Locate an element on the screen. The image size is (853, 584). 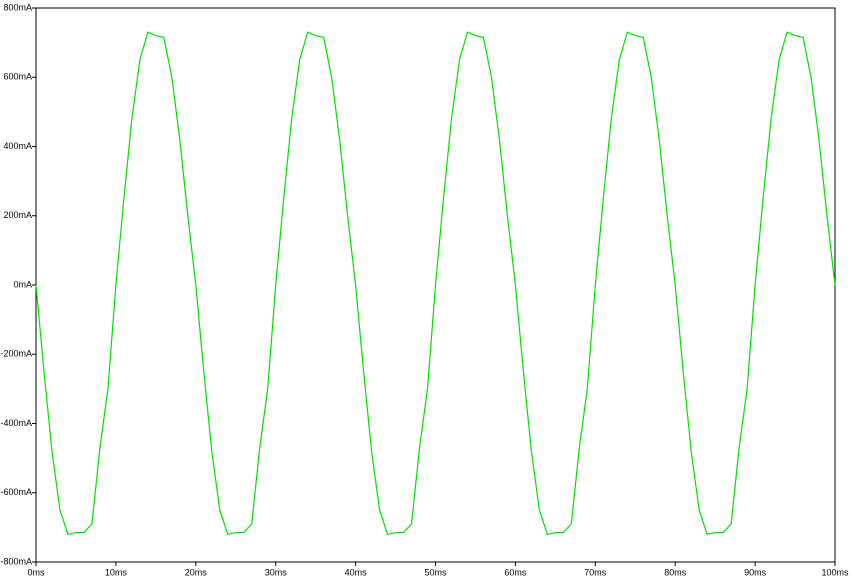
x-tick-label: 70ms is located at coordinates (595, 572).